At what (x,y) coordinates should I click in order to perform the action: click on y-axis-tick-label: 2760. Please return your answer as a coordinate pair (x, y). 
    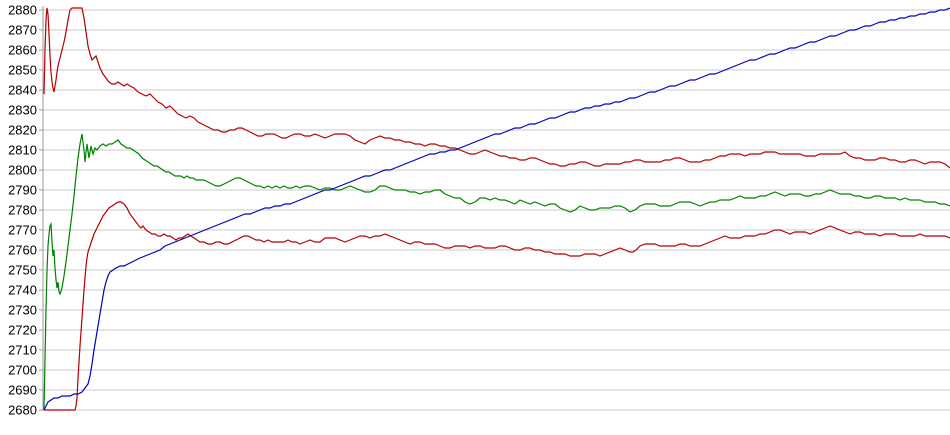
    Looking at the image, I should click on (22, 250).